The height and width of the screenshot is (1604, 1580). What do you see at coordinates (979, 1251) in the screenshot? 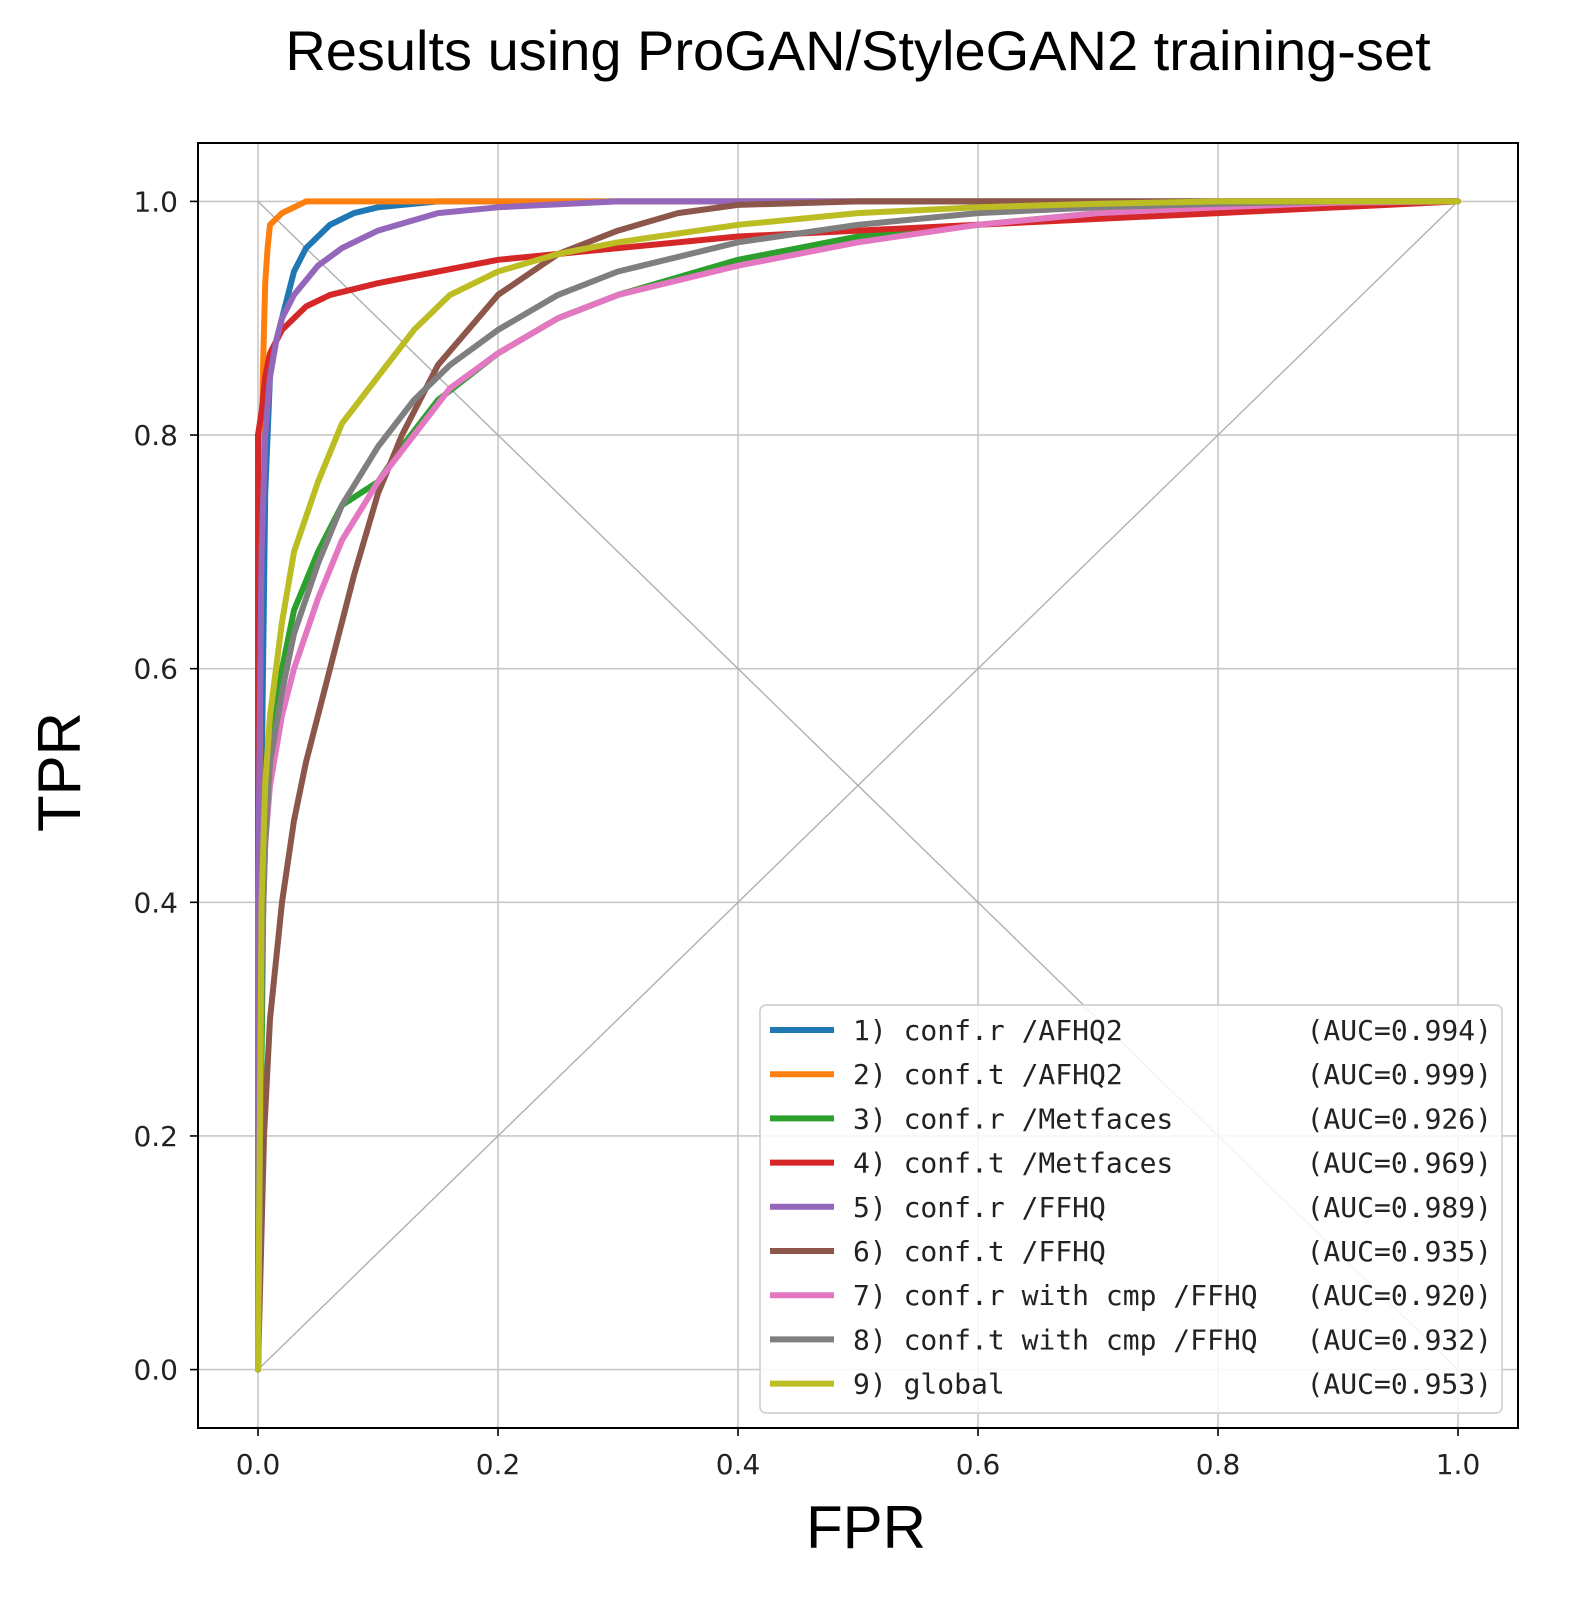
I see `legend-label: 6) conf.t /FFHQ` at bounding box center [979, 1251].